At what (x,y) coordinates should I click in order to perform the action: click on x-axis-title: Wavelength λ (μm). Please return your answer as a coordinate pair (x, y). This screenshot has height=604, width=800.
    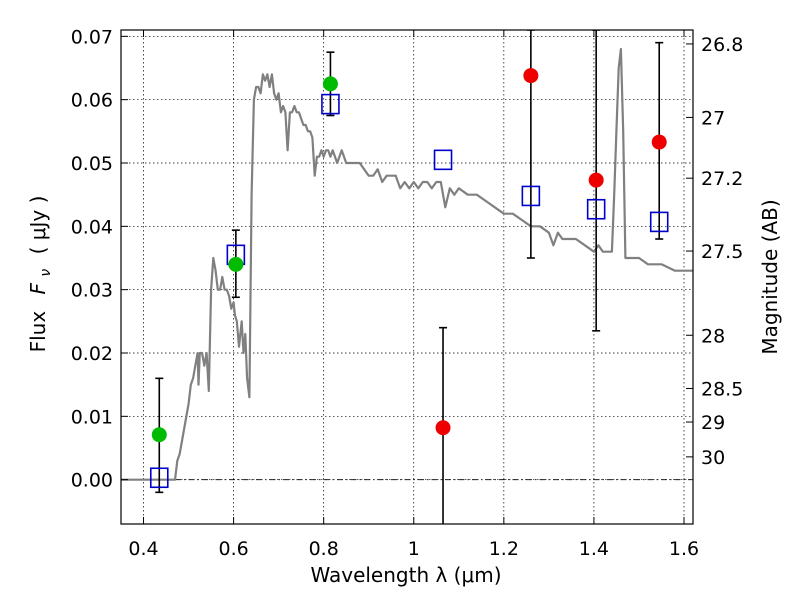
    Looking at the image, I should click on (405, 575).